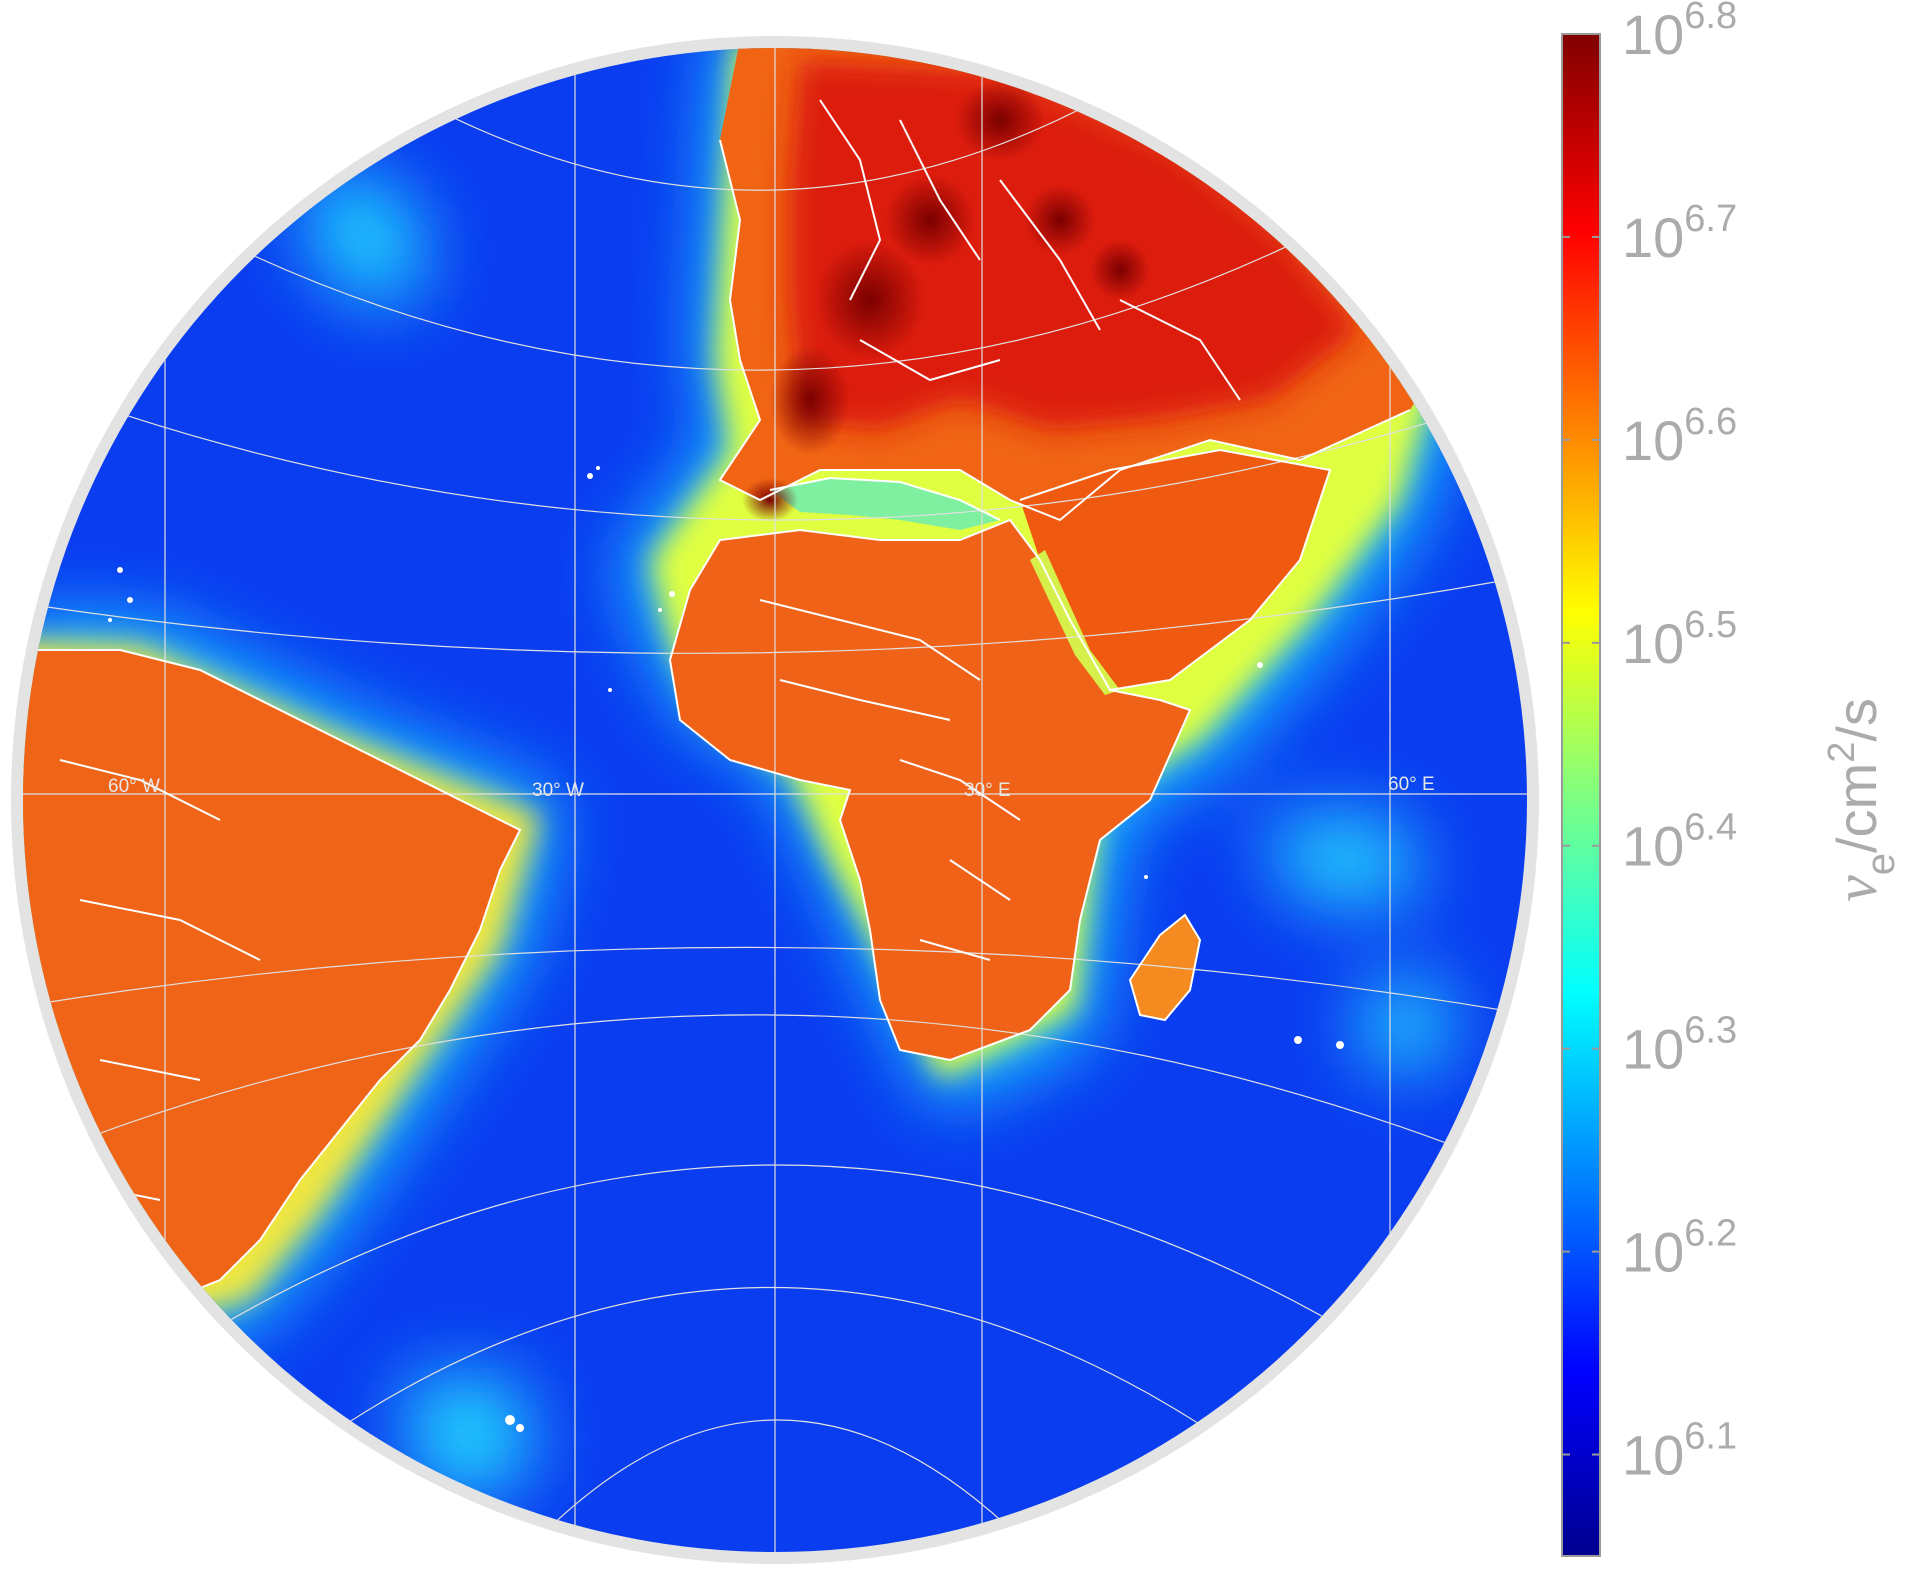 This screenshot has height=1572, width=1910. What do you see at coordinates (1710, 1437) in the screenshot?
I see `colorbar-tick-exponent: 6.1` at bounding box center [1710, 1437].